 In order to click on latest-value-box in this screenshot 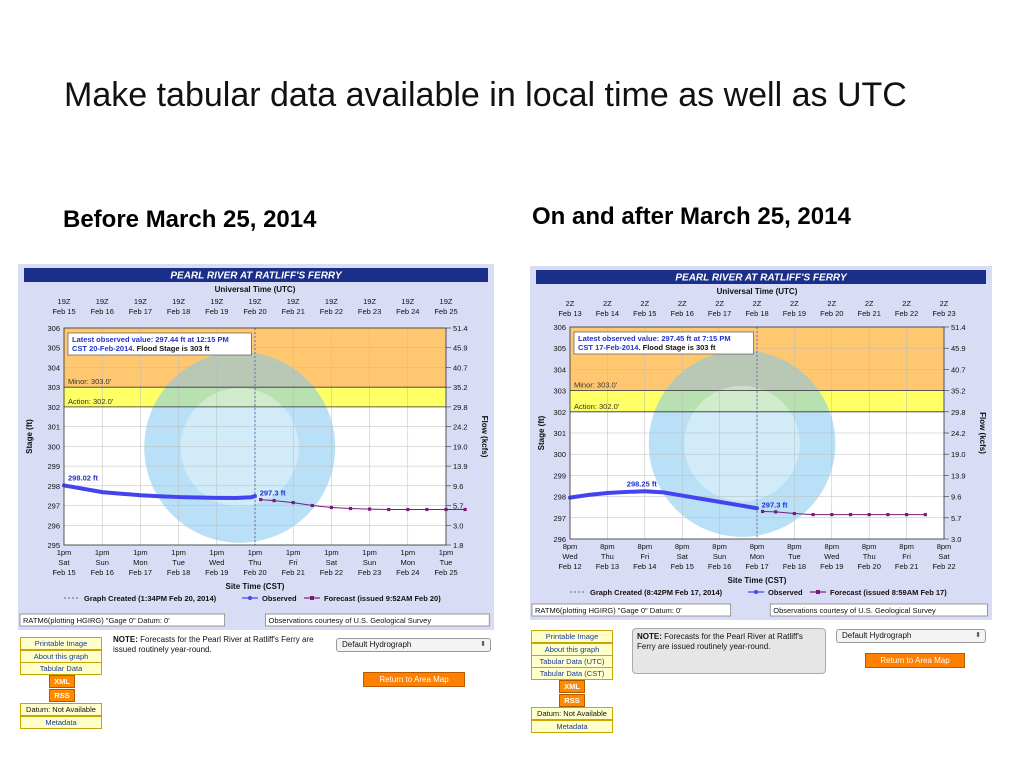, I will do `click(663, 343)`.